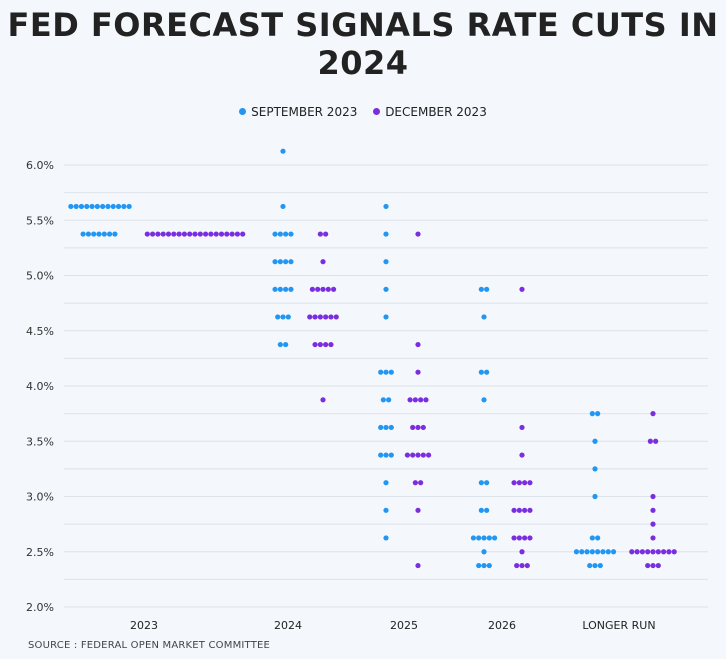 The image size is (726, 659). I want to click on source-note: SOURCE : FEDERAL OPEN MARKET COMMITTEE, so click(149, 645).